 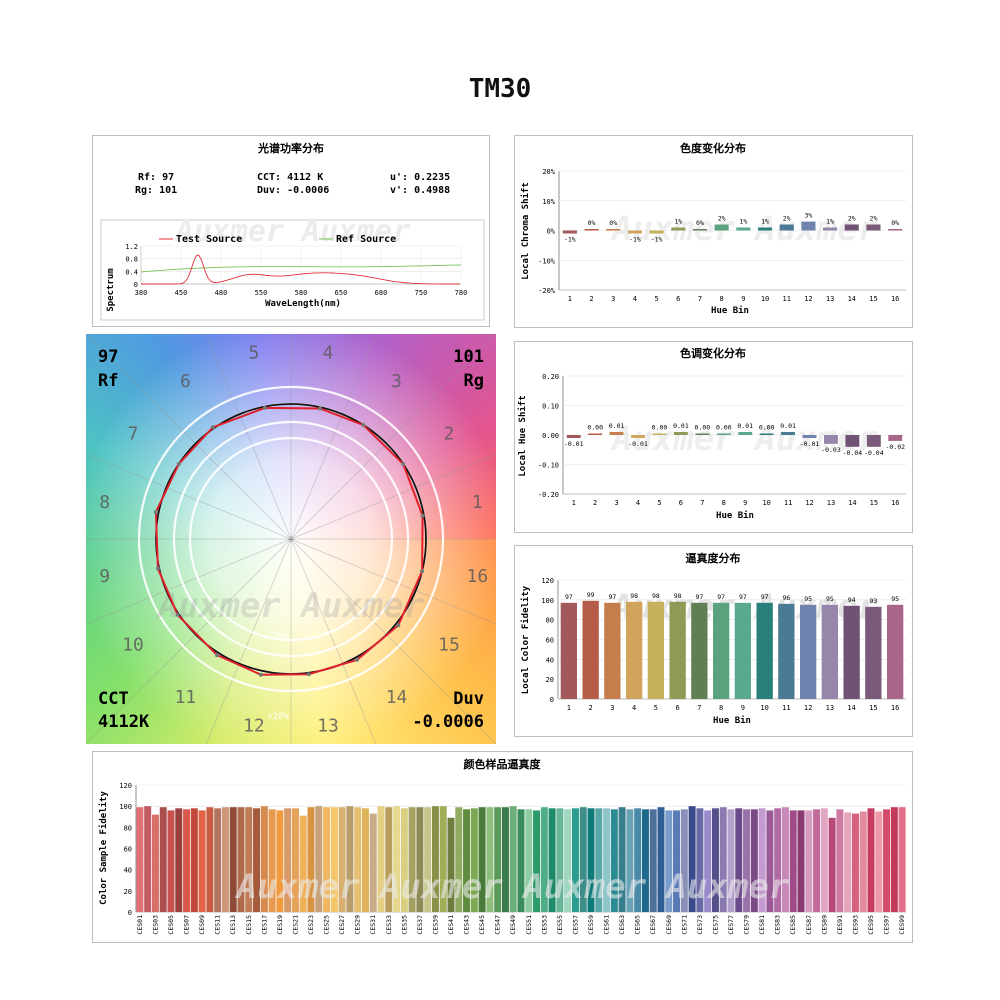 What do you see at coordinates (290, 148) in the screenshot?
I see `spd-title: 光谱功率分布` at bounding box center [290, 148].